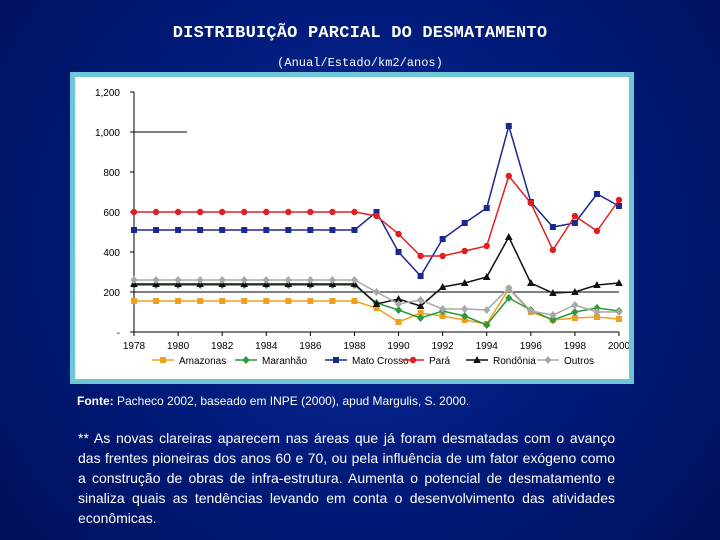 This screenshot has width=720, height=540. What do you see at coordinates (579, 361) in the screenshot?
I see `legend-label: Outros` at bounding box center [579, 361].